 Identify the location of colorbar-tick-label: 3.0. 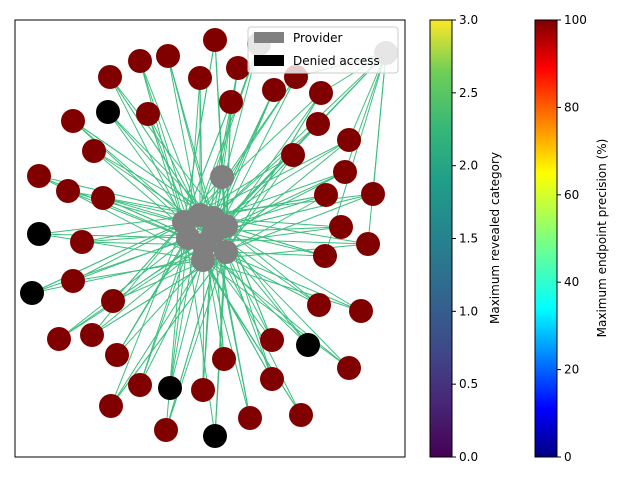
(468, 20).